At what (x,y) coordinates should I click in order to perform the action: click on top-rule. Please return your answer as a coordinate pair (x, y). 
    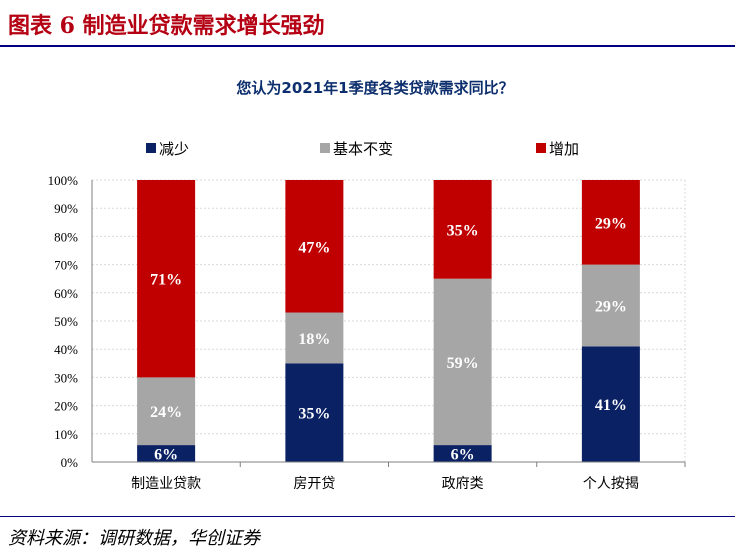
    Looking at the image, I should click on (367, 46).